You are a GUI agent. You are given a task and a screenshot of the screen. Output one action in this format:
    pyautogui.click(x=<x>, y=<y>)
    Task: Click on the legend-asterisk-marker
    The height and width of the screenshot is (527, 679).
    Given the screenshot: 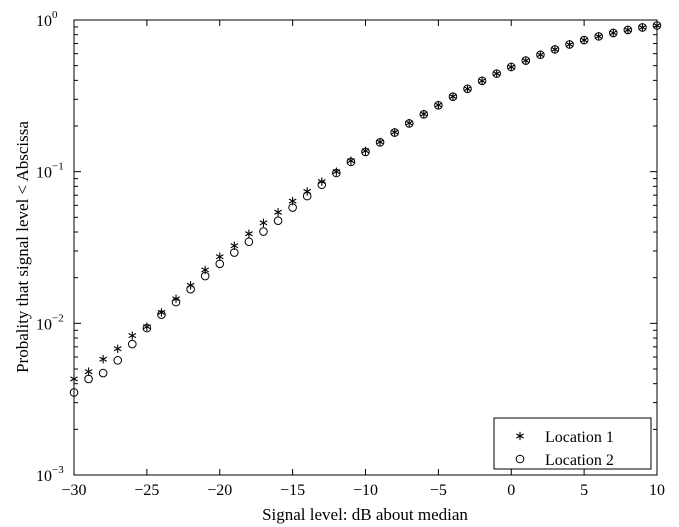 What is the action you would take?
    pyautogui.click(x=520, y=436)
    